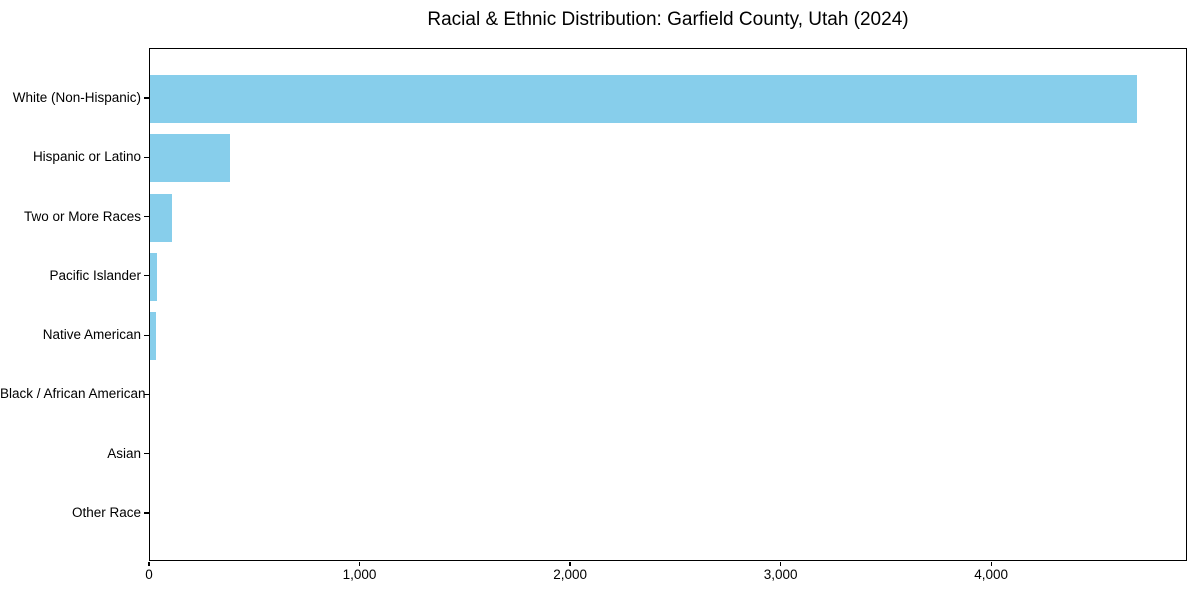 The width and height of the screenshot is (1200, 600). Describe the element at coordinates (73, 394) in the screenshot. I see `y-tick-label-black-african-american: Black / African American` at that location.